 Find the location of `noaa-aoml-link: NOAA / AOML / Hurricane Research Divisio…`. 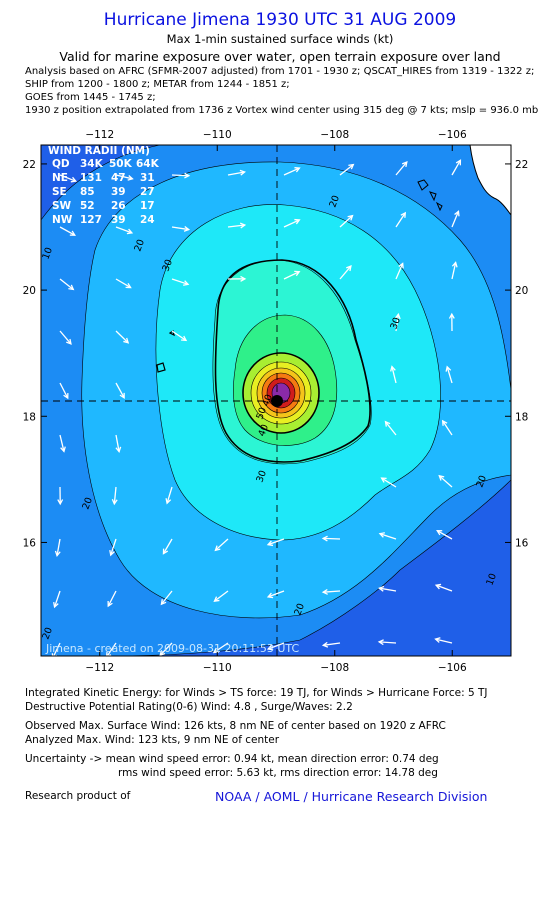

noaa-aoml-link: NOAA / AOML / Hurricane Research Divisio… is located at coordinates (351, 796).